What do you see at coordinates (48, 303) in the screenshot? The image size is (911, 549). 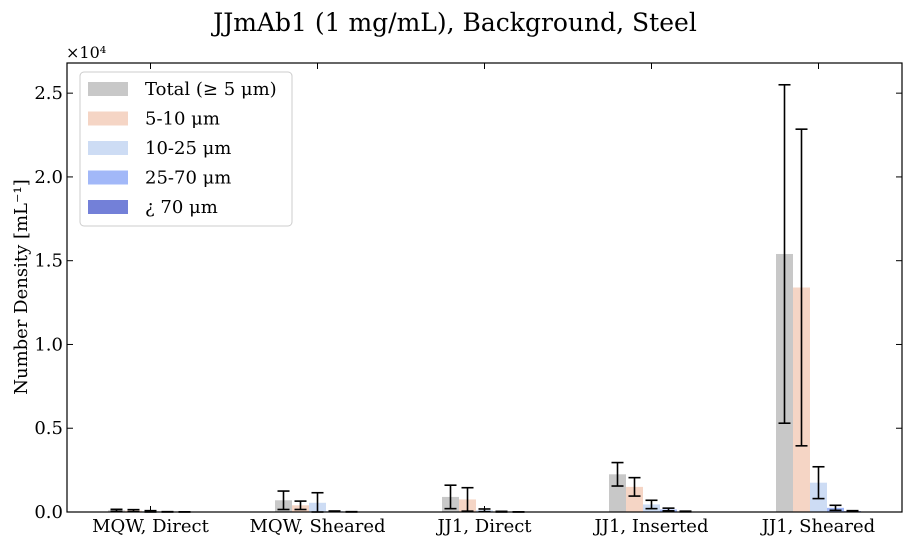 I see `y-tick-labels: 0.0 0.5 1.0 1.5 2.0 2.5` at bounding box center [48, 303].